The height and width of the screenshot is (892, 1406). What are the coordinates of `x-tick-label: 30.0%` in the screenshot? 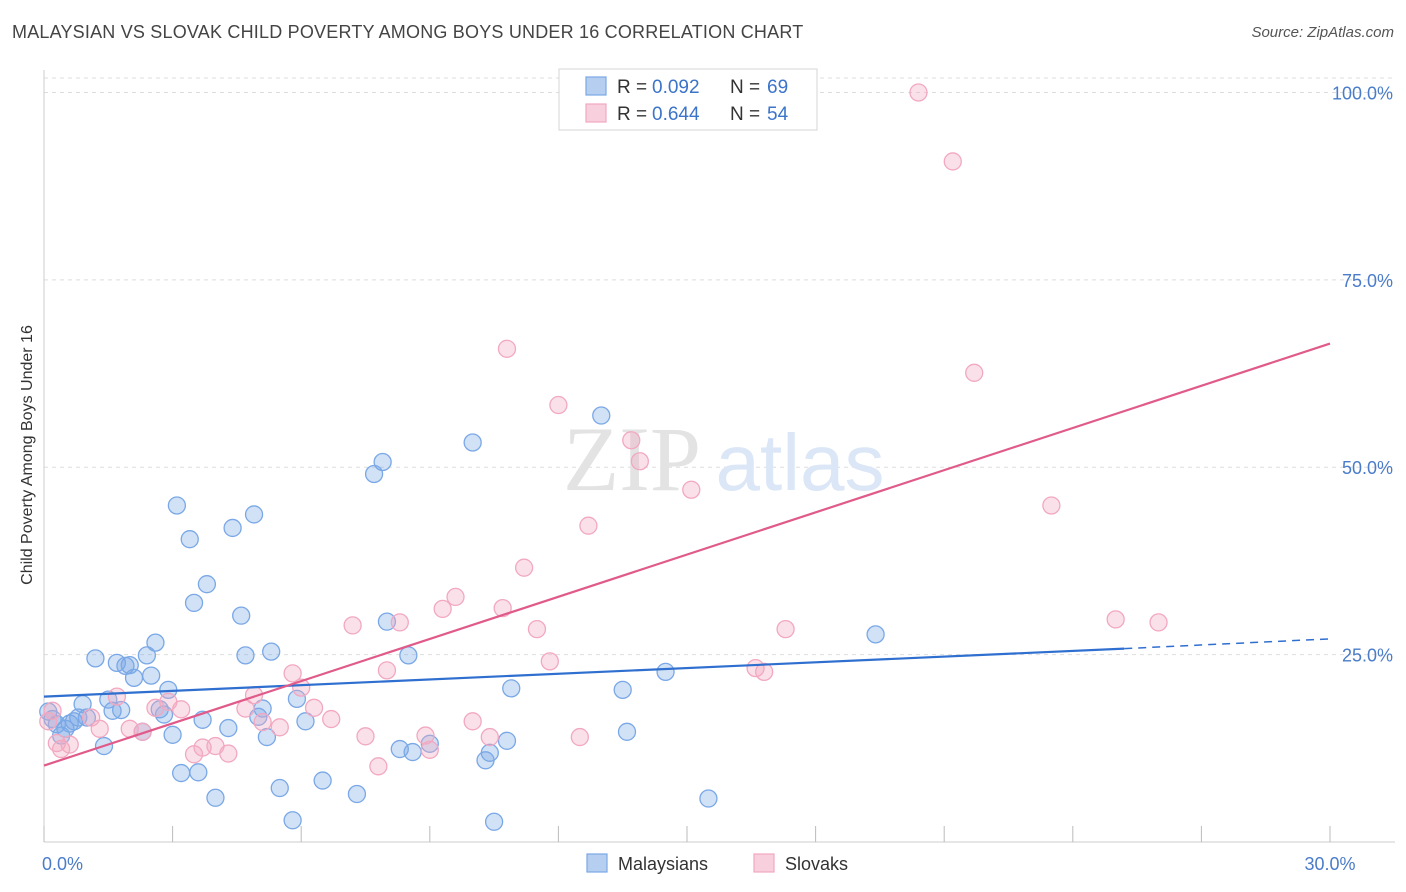 It's located at (1329, 864).